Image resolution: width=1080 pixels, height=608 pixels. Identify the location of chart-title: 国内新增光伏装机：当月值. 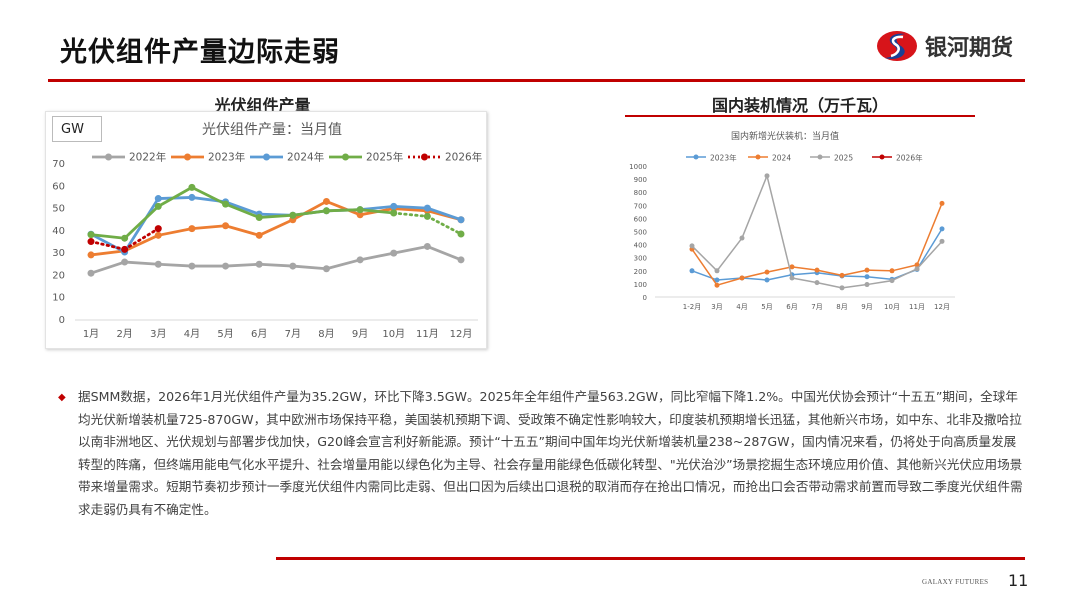
(785, 136).